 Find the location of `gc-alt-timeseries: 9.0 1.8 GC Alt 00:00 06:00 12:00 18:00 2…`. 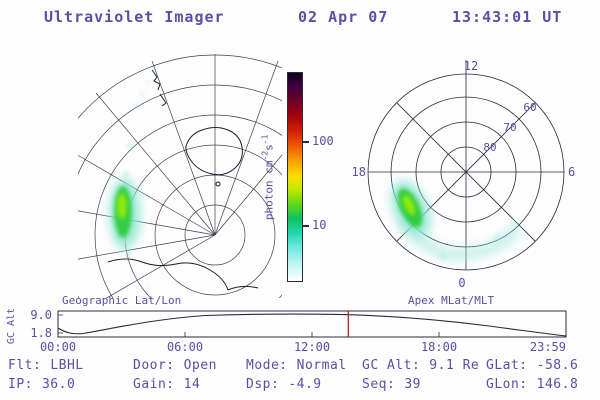

gc-alt-timeseries: 9.0 1.8 GC Alt 00:00 06:00 12:00 18:00 2… is located at coordinates (286, 331).